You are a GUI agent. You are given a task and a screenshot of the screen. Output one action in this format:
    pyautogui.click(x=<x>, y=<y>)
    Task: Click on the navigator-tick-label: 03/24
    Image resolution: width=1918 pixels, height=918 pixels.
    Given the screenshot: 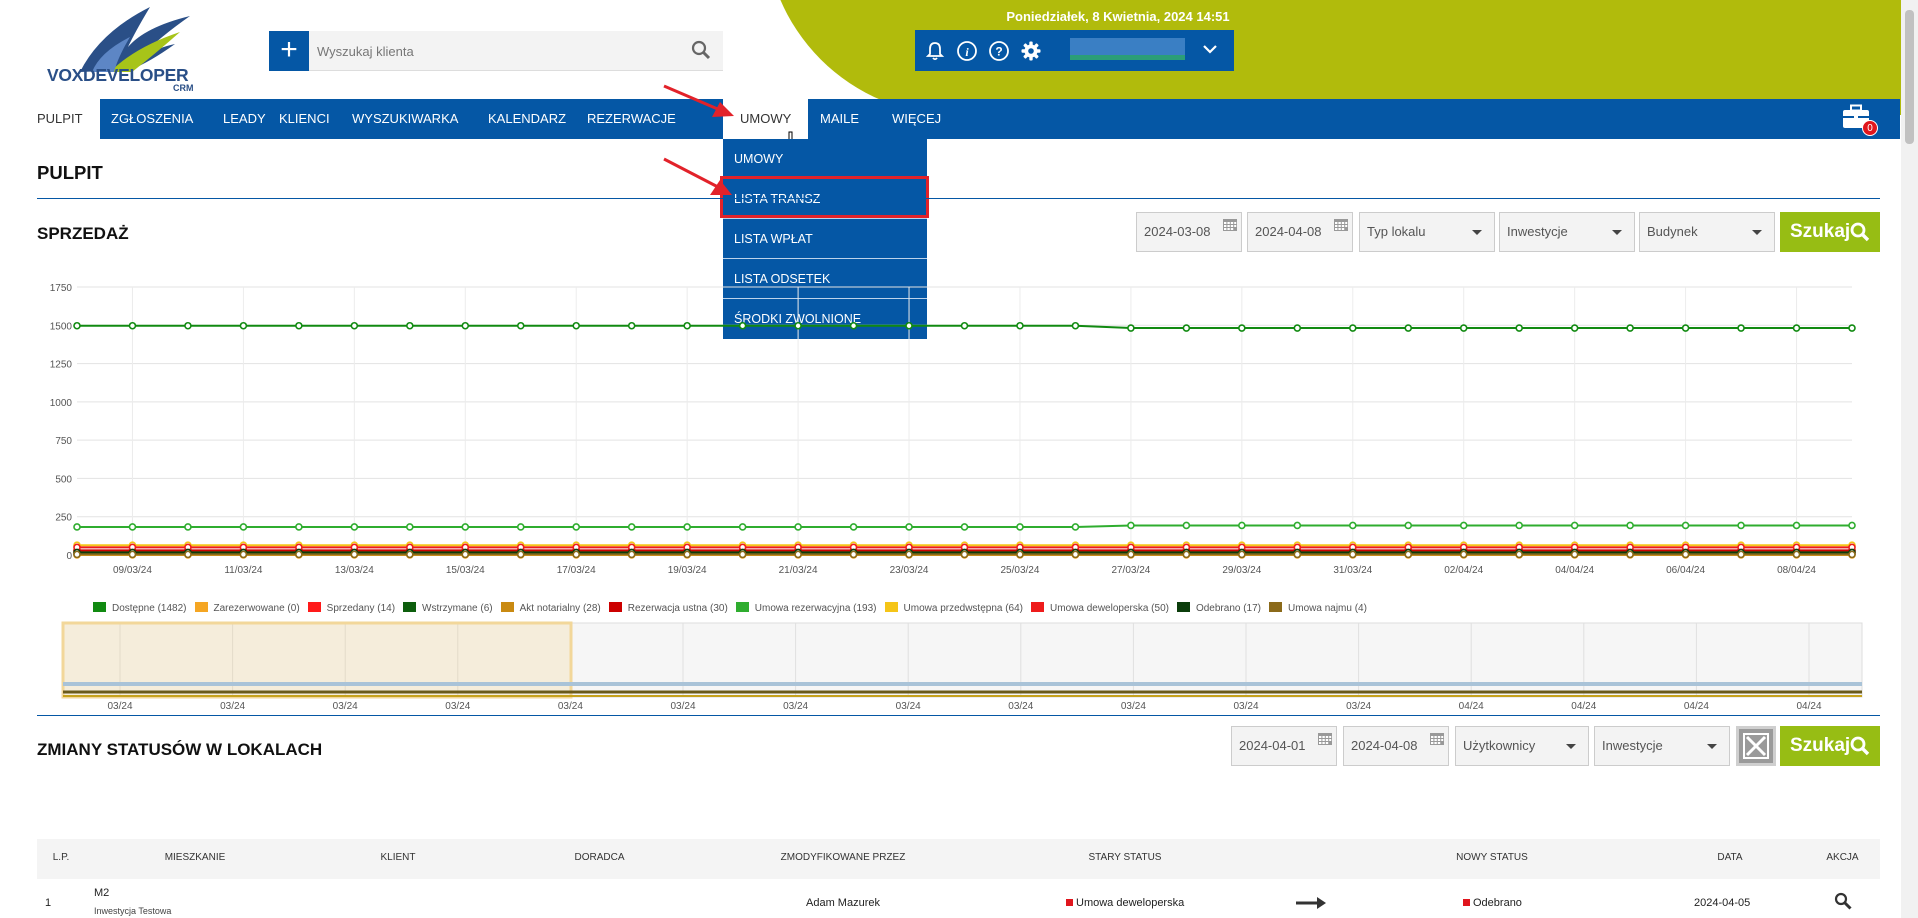 What is the action you would take?
    pyautogui.click(x=1020, y=706)
    